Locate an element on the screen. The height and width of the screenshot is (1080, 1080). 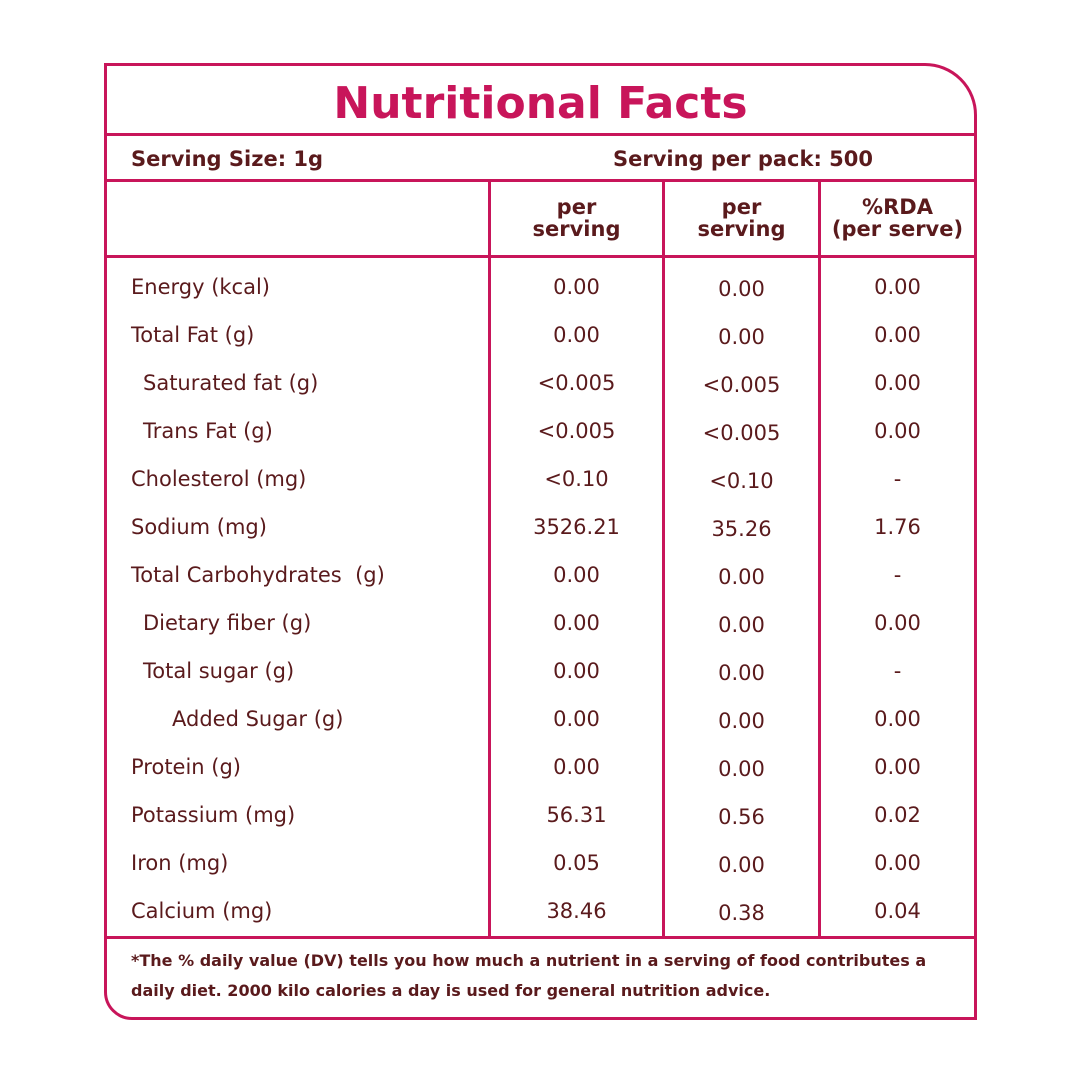
nutrient-name: Total Carbohydrates (g) is located at coordinates (258, 575).